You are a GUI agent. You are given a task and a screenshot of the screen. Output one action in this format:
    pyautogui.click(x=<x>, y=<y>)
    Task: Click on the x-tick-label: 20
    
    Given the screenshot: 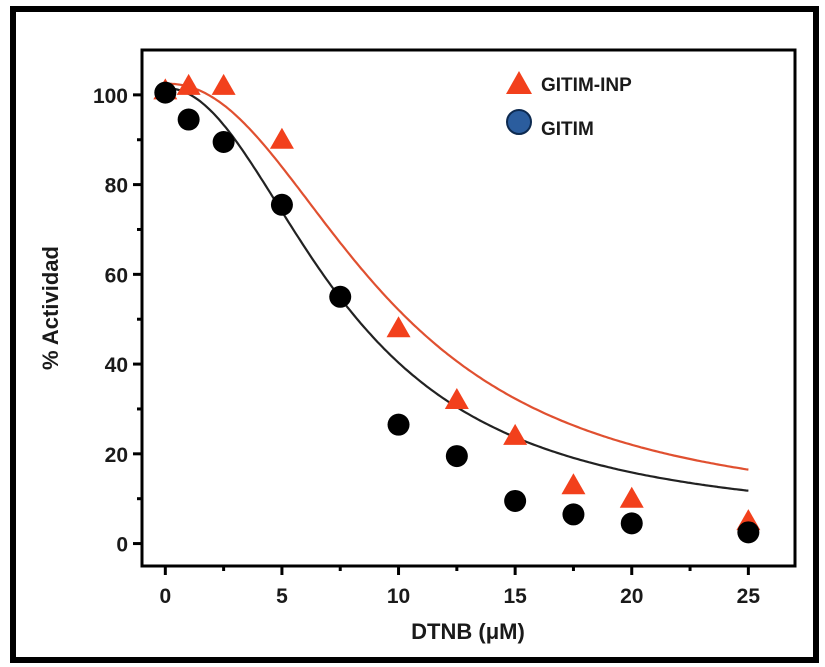 What is the action you would take?
    pyautogui.click(x=631, y=596)
    